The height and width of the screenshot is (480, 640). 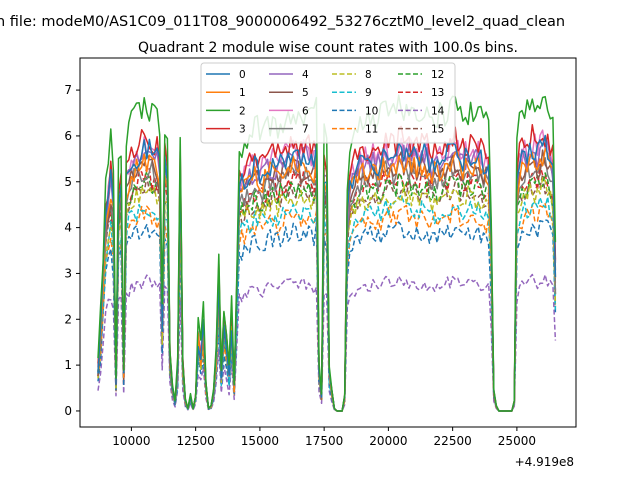 What do you see at coordinates (68, 228) in the screenshot?
I see `y-tick-label: 4` at bounding box center [68, 228].